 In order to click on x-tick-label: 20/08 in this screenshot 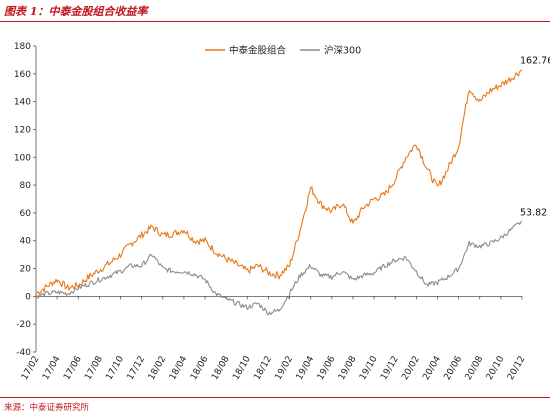, I will do `click(475, 368)`.